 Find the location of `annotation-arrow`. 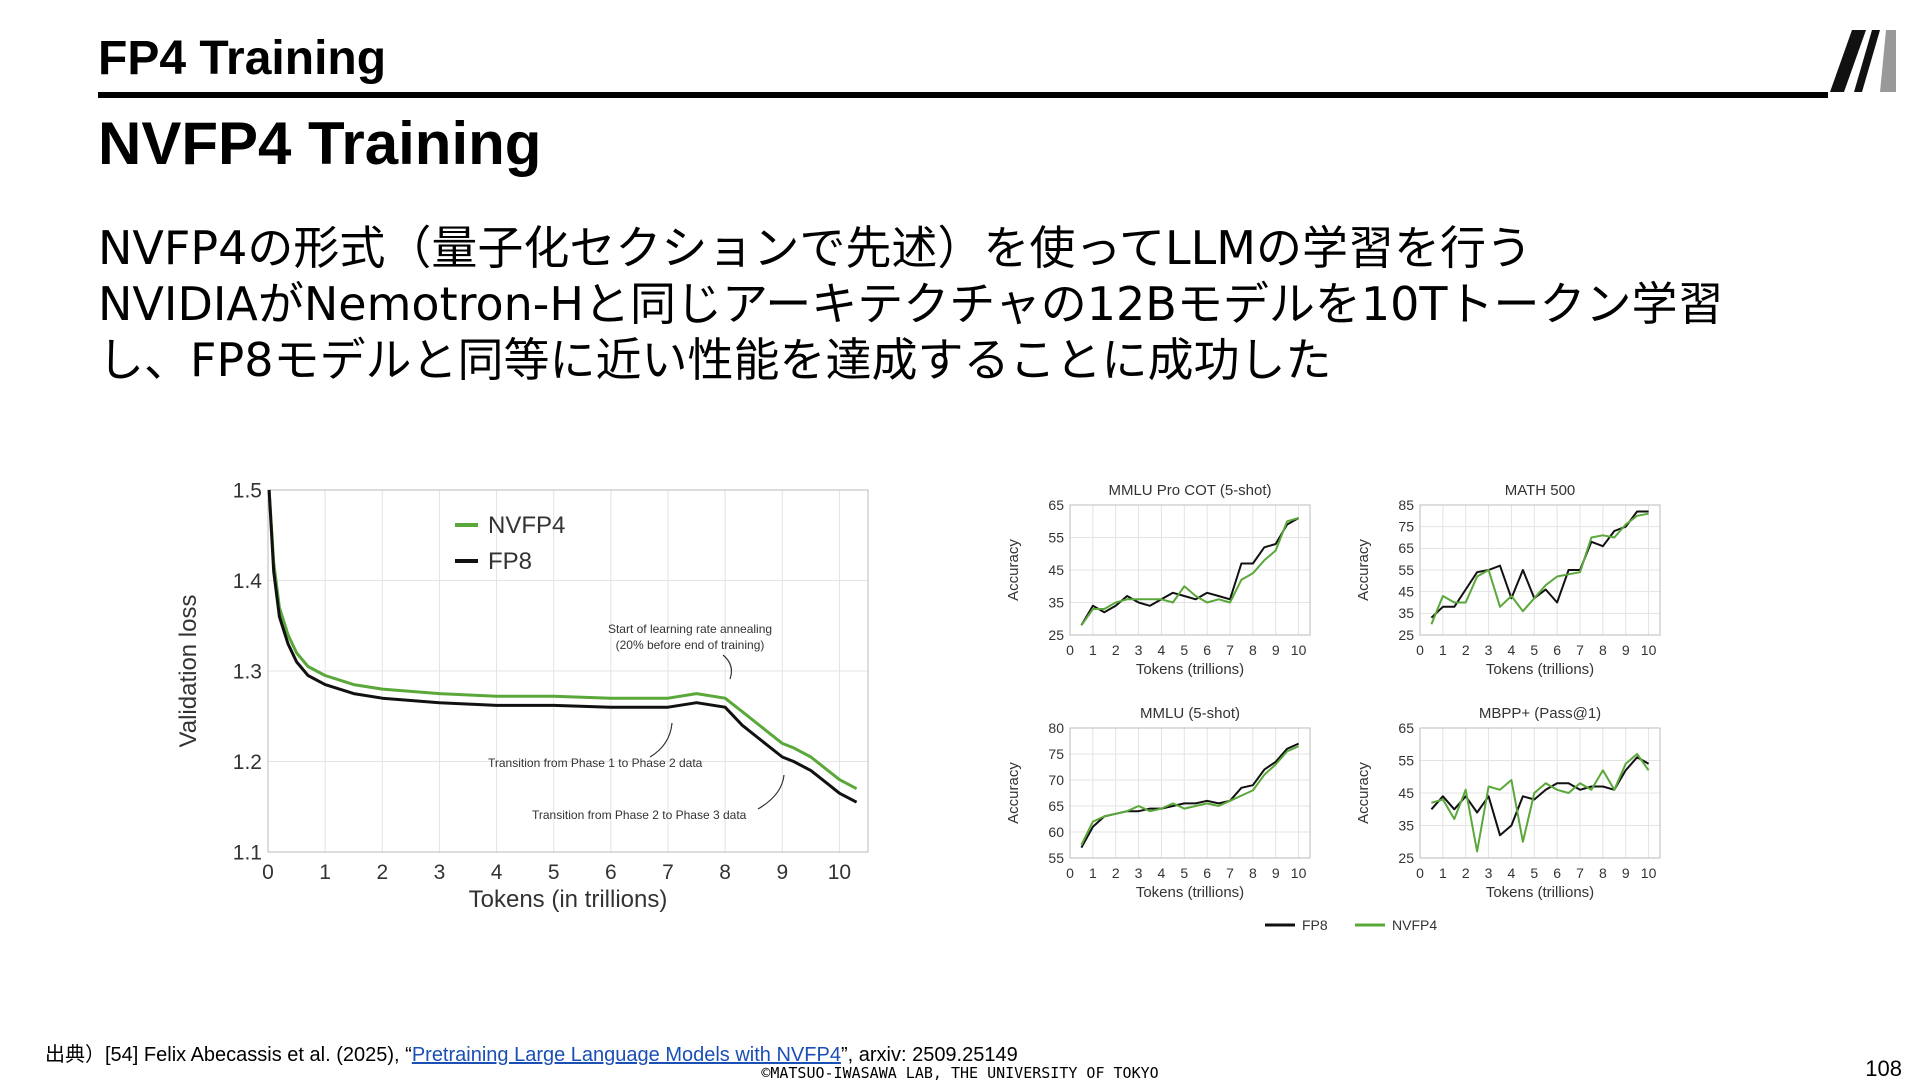

annotation-arrow is located at coordinates (661, 740).